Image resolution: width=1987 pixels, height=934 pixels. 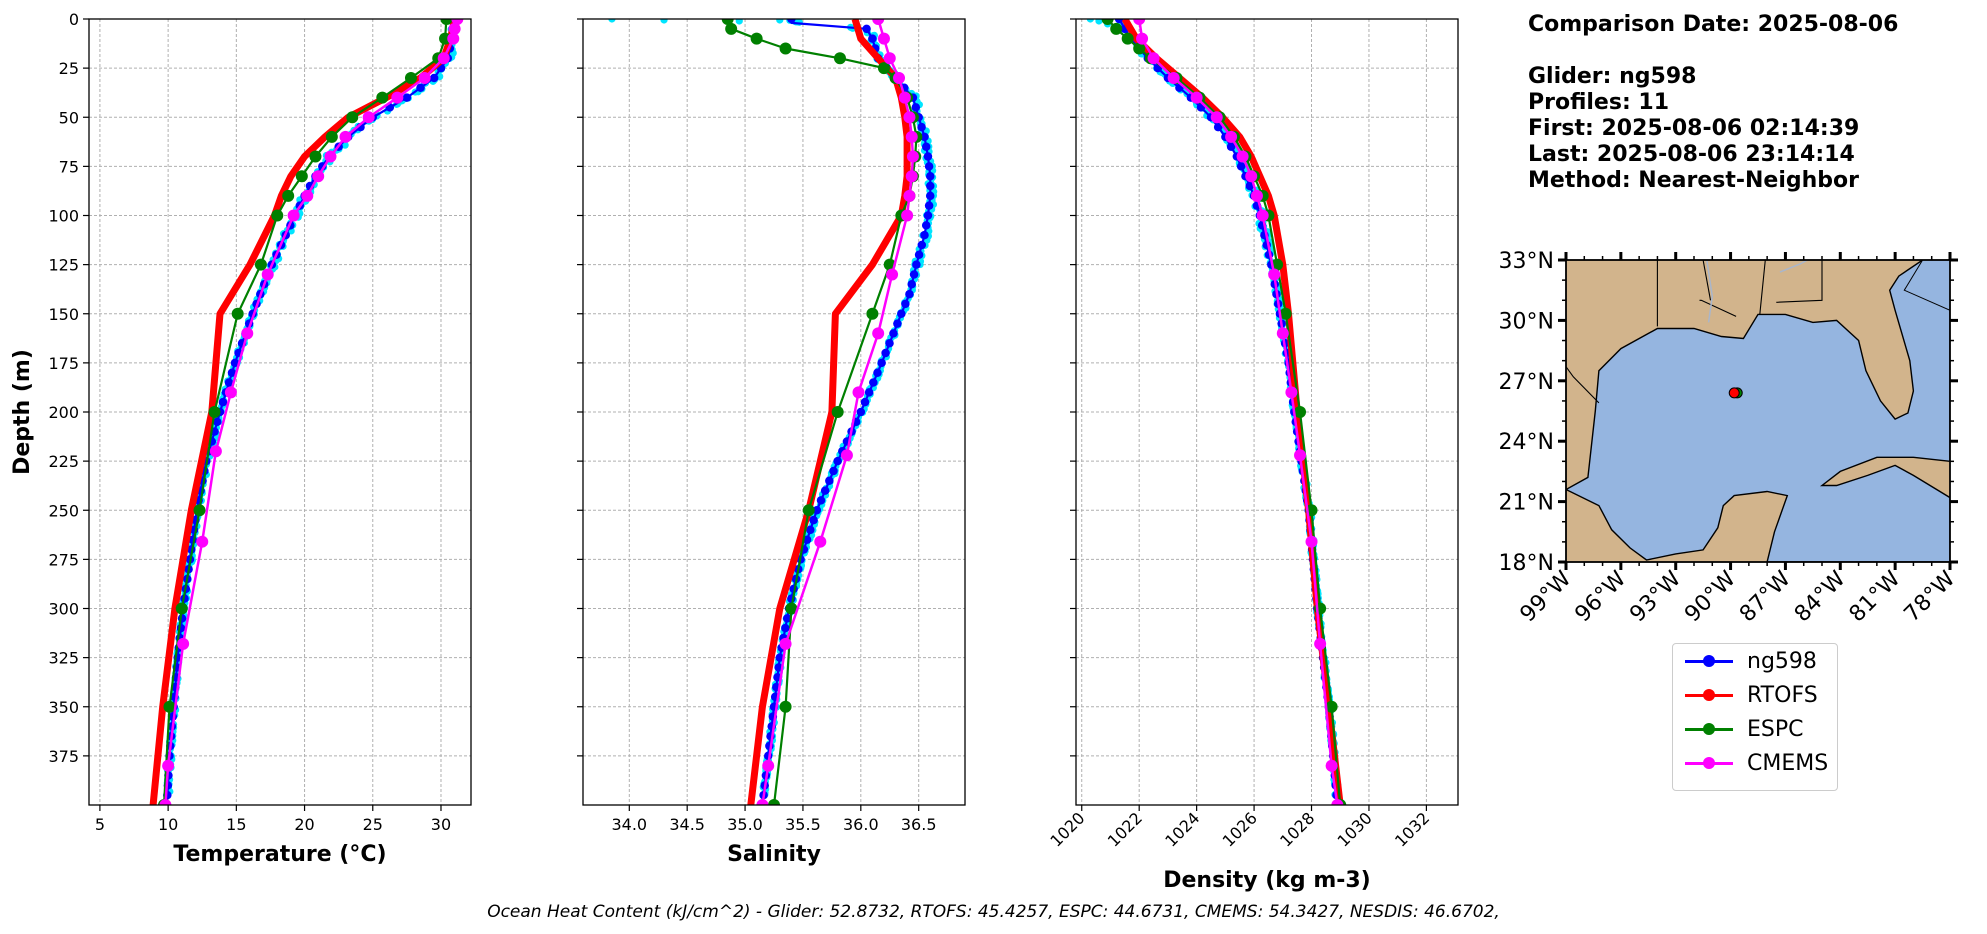 What do you see at coordinates (69, 166) in the screenshot?
I see `y-tick-label: 75` at bounding box center [69, 166].